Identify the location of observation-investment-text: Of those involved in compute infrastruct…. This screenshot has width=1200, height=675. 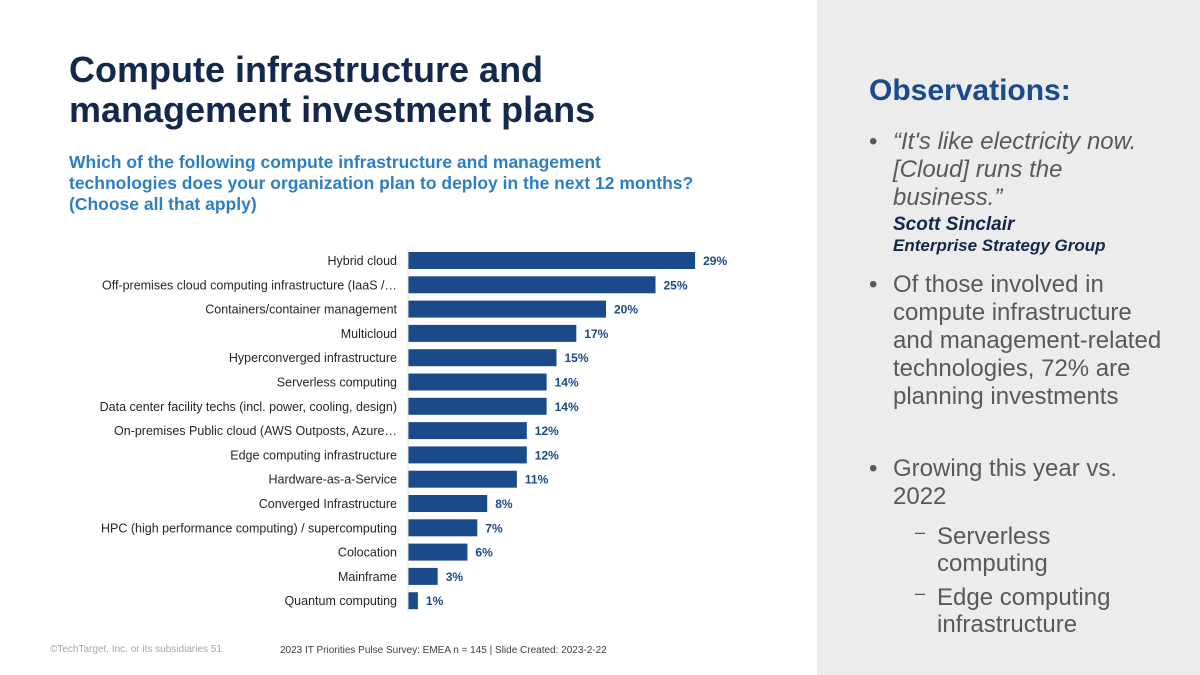
(1027, 340).